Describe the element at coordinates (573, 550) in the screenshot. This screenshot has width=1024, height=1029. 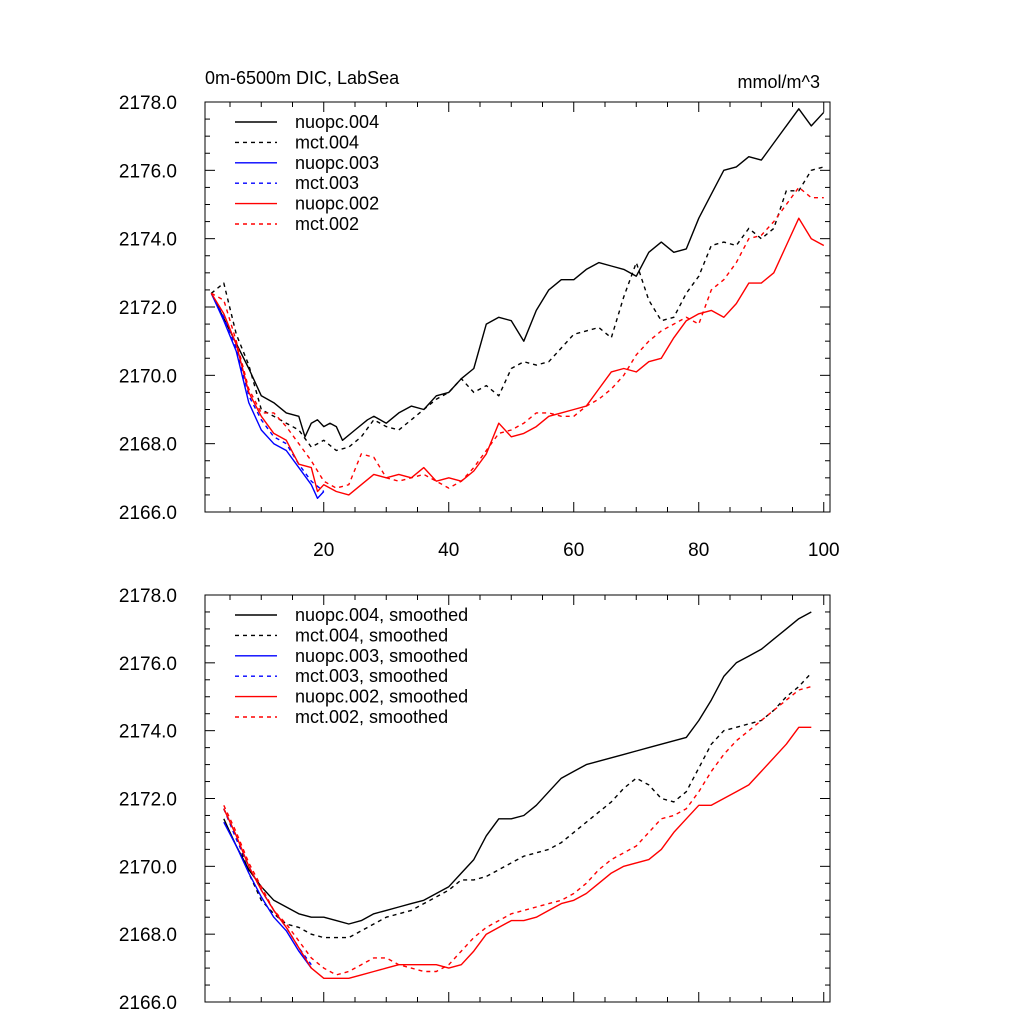
I see `x-tick-label: 60` at that location.